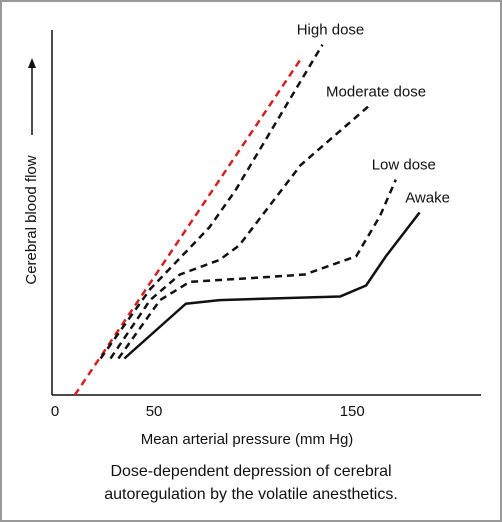 This screenshot has width=502, height=522. I want to click on y-arrow-head, so click(32, 63).